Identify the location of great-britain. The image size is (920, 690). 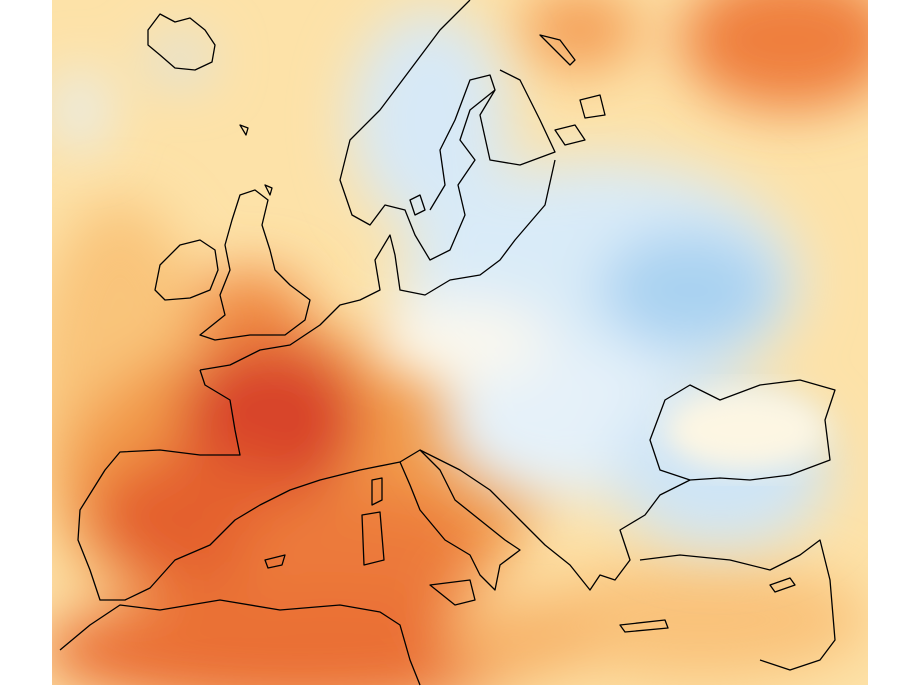
(255, 265).